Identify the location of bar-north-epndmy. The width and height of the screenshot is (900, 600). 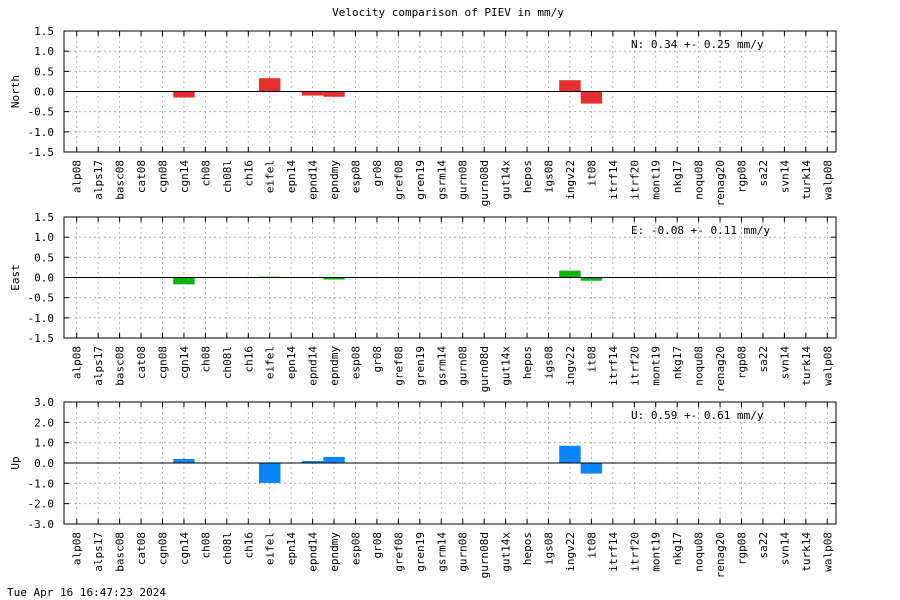
(334, 94).